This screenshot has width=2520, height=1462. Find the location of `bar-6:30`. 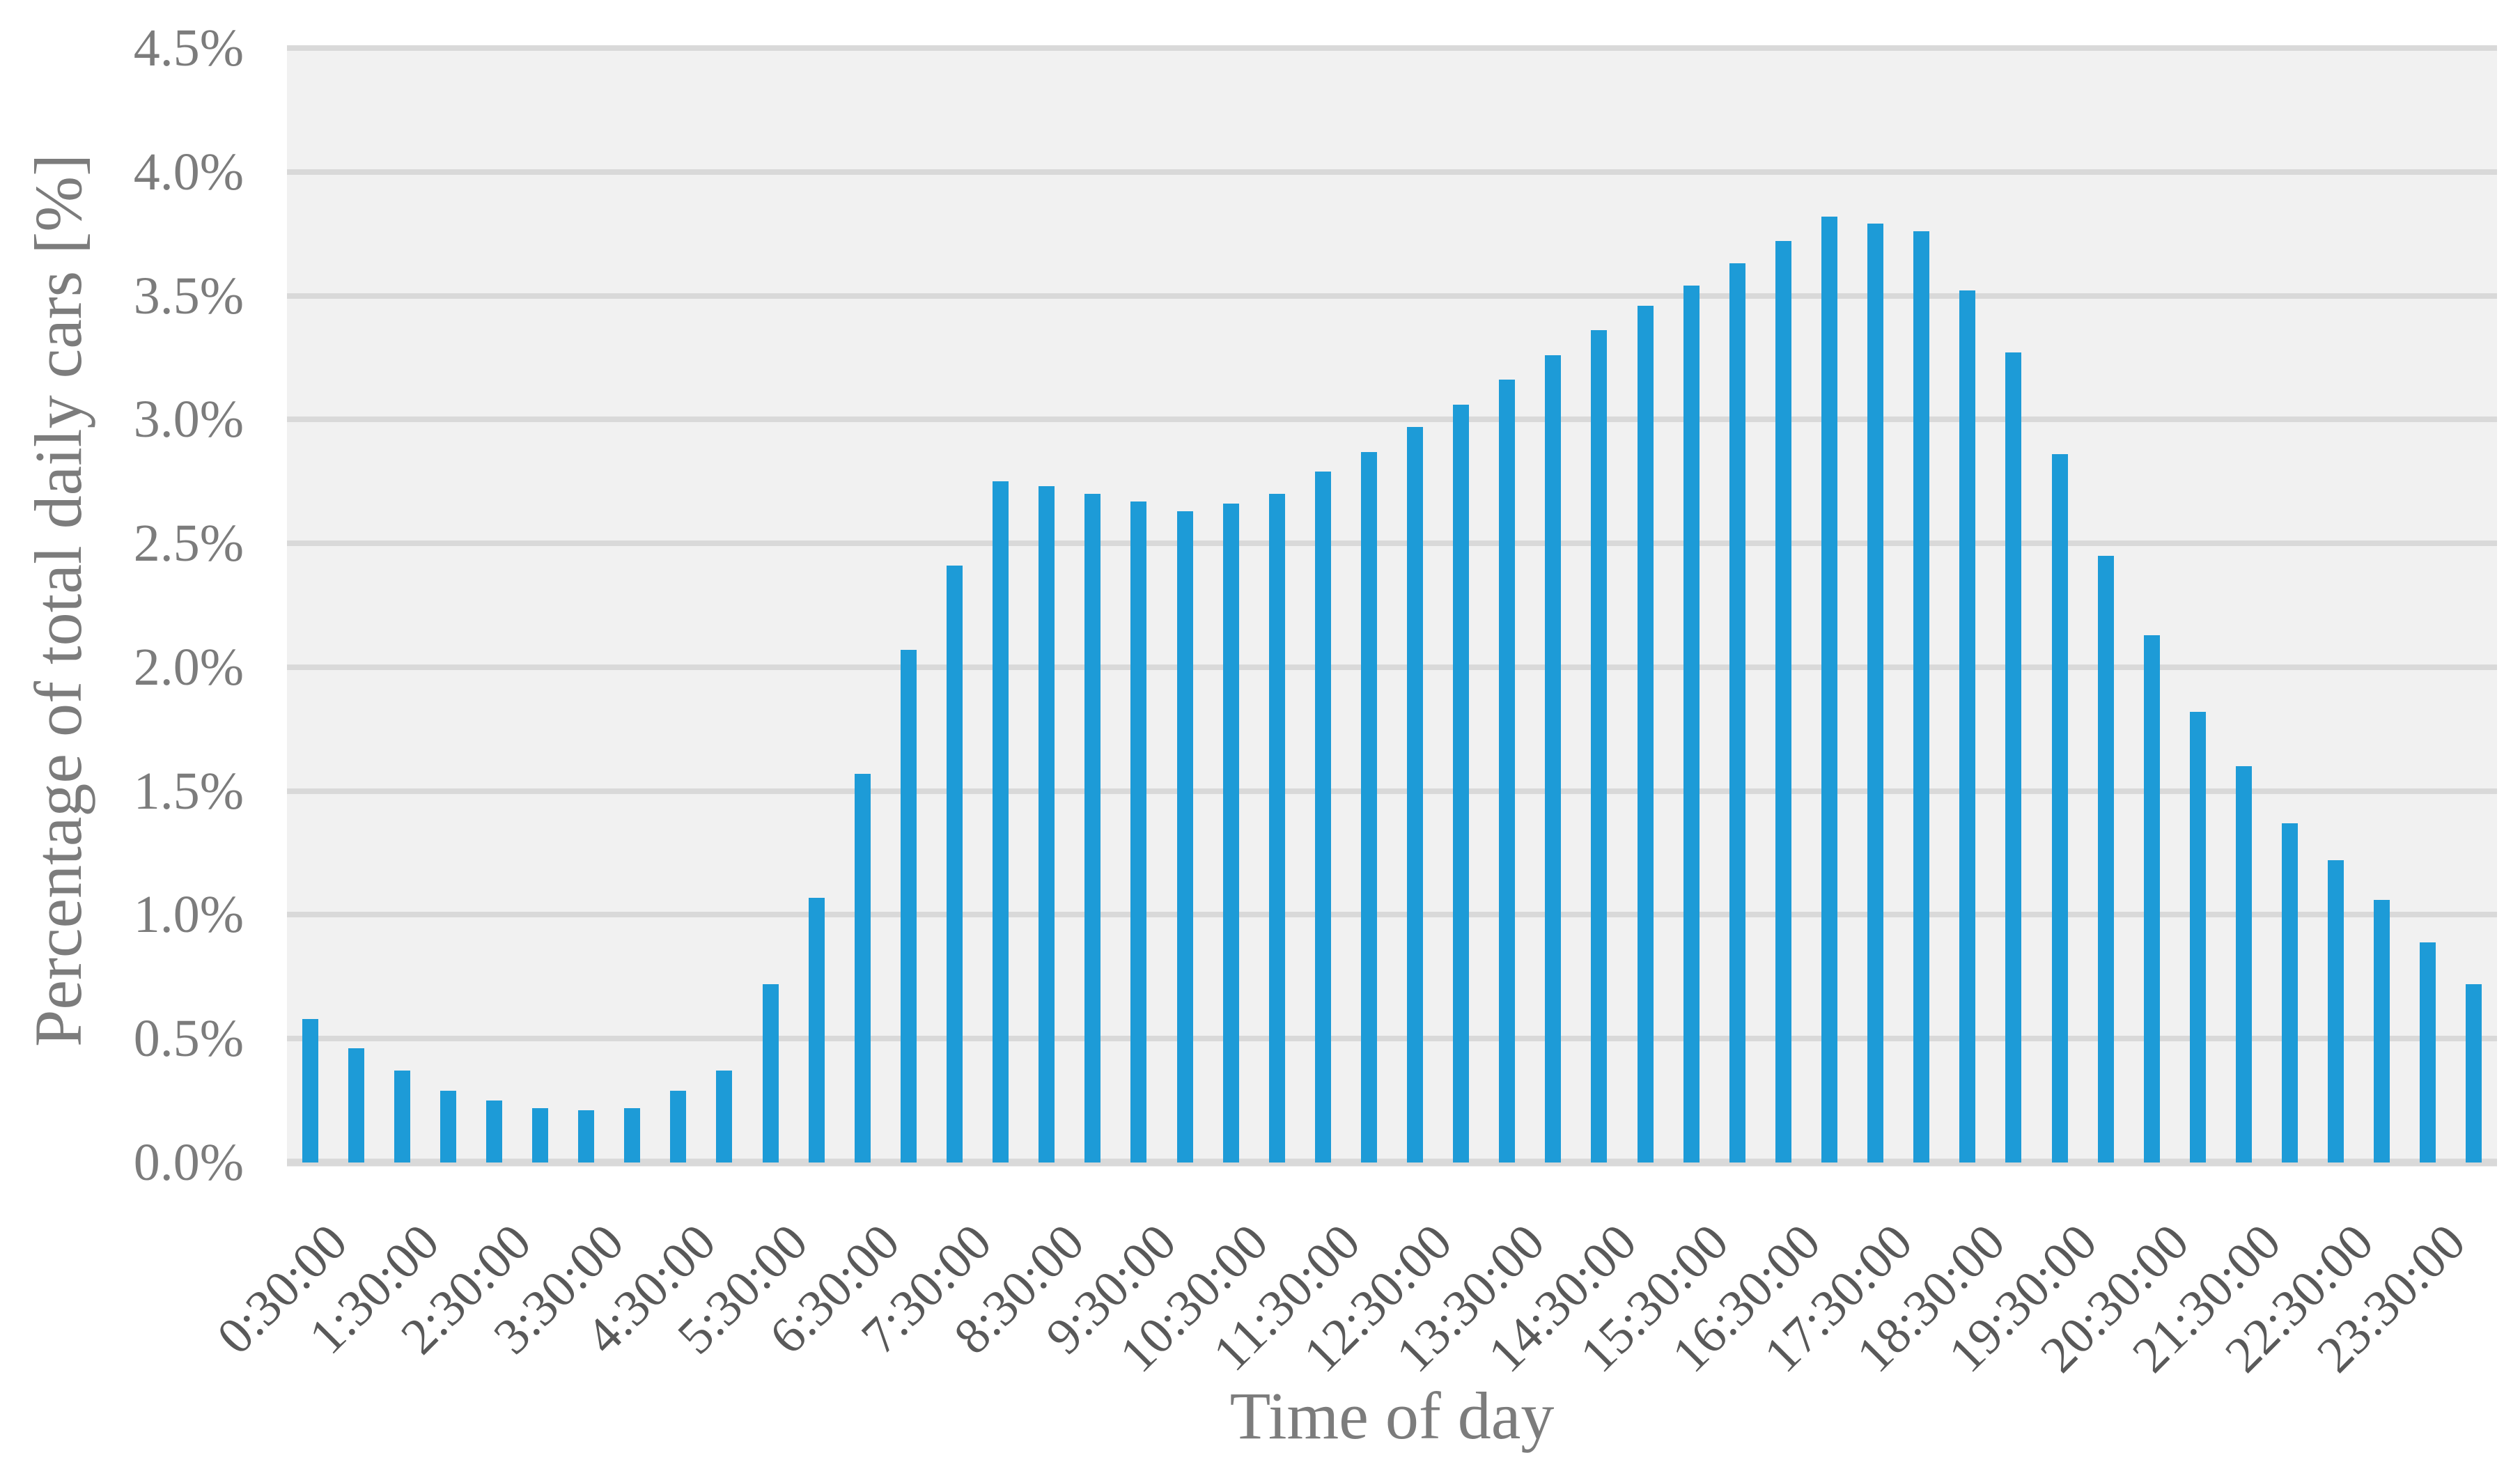

bar-6:30 is located at coordinates (862, 967).